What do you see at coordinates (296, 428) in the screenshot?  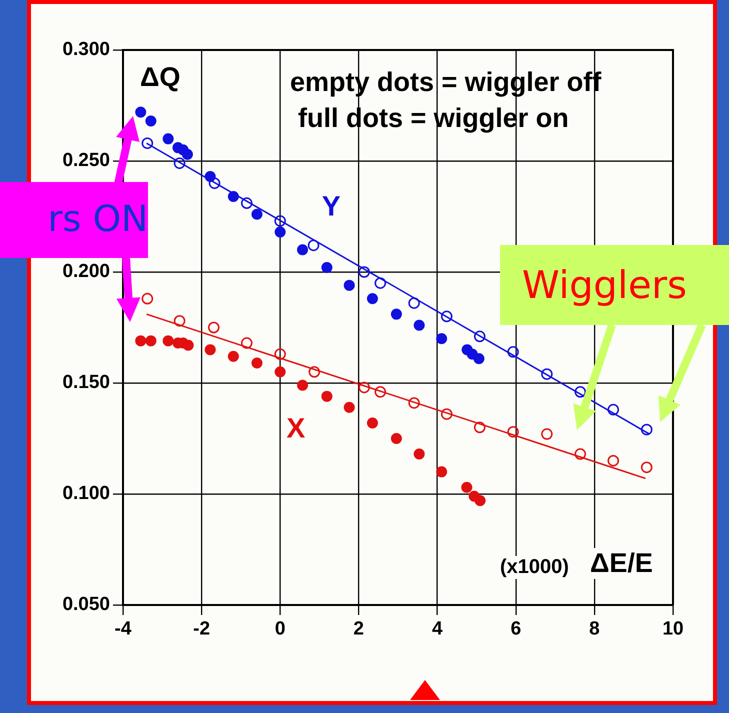 I see `annotation: X` at bounding box center [296, 428].